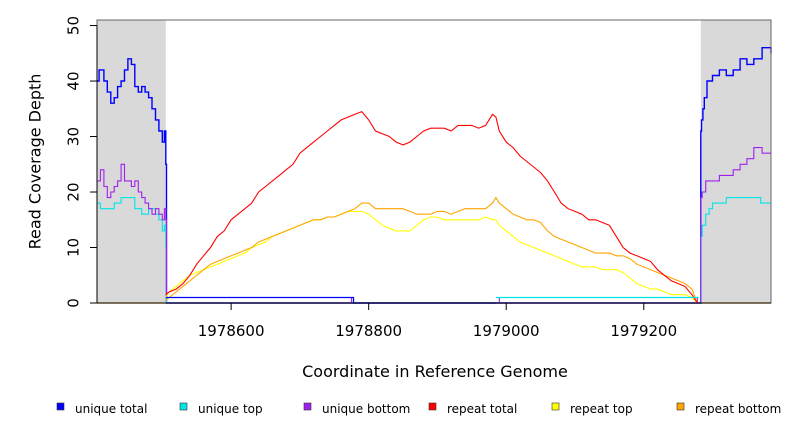 This screenshot has width=792, height=437. Describe the element at coordinates (643, 331) in the screenshot. I see `x-tick-label: 1979200` at that location.